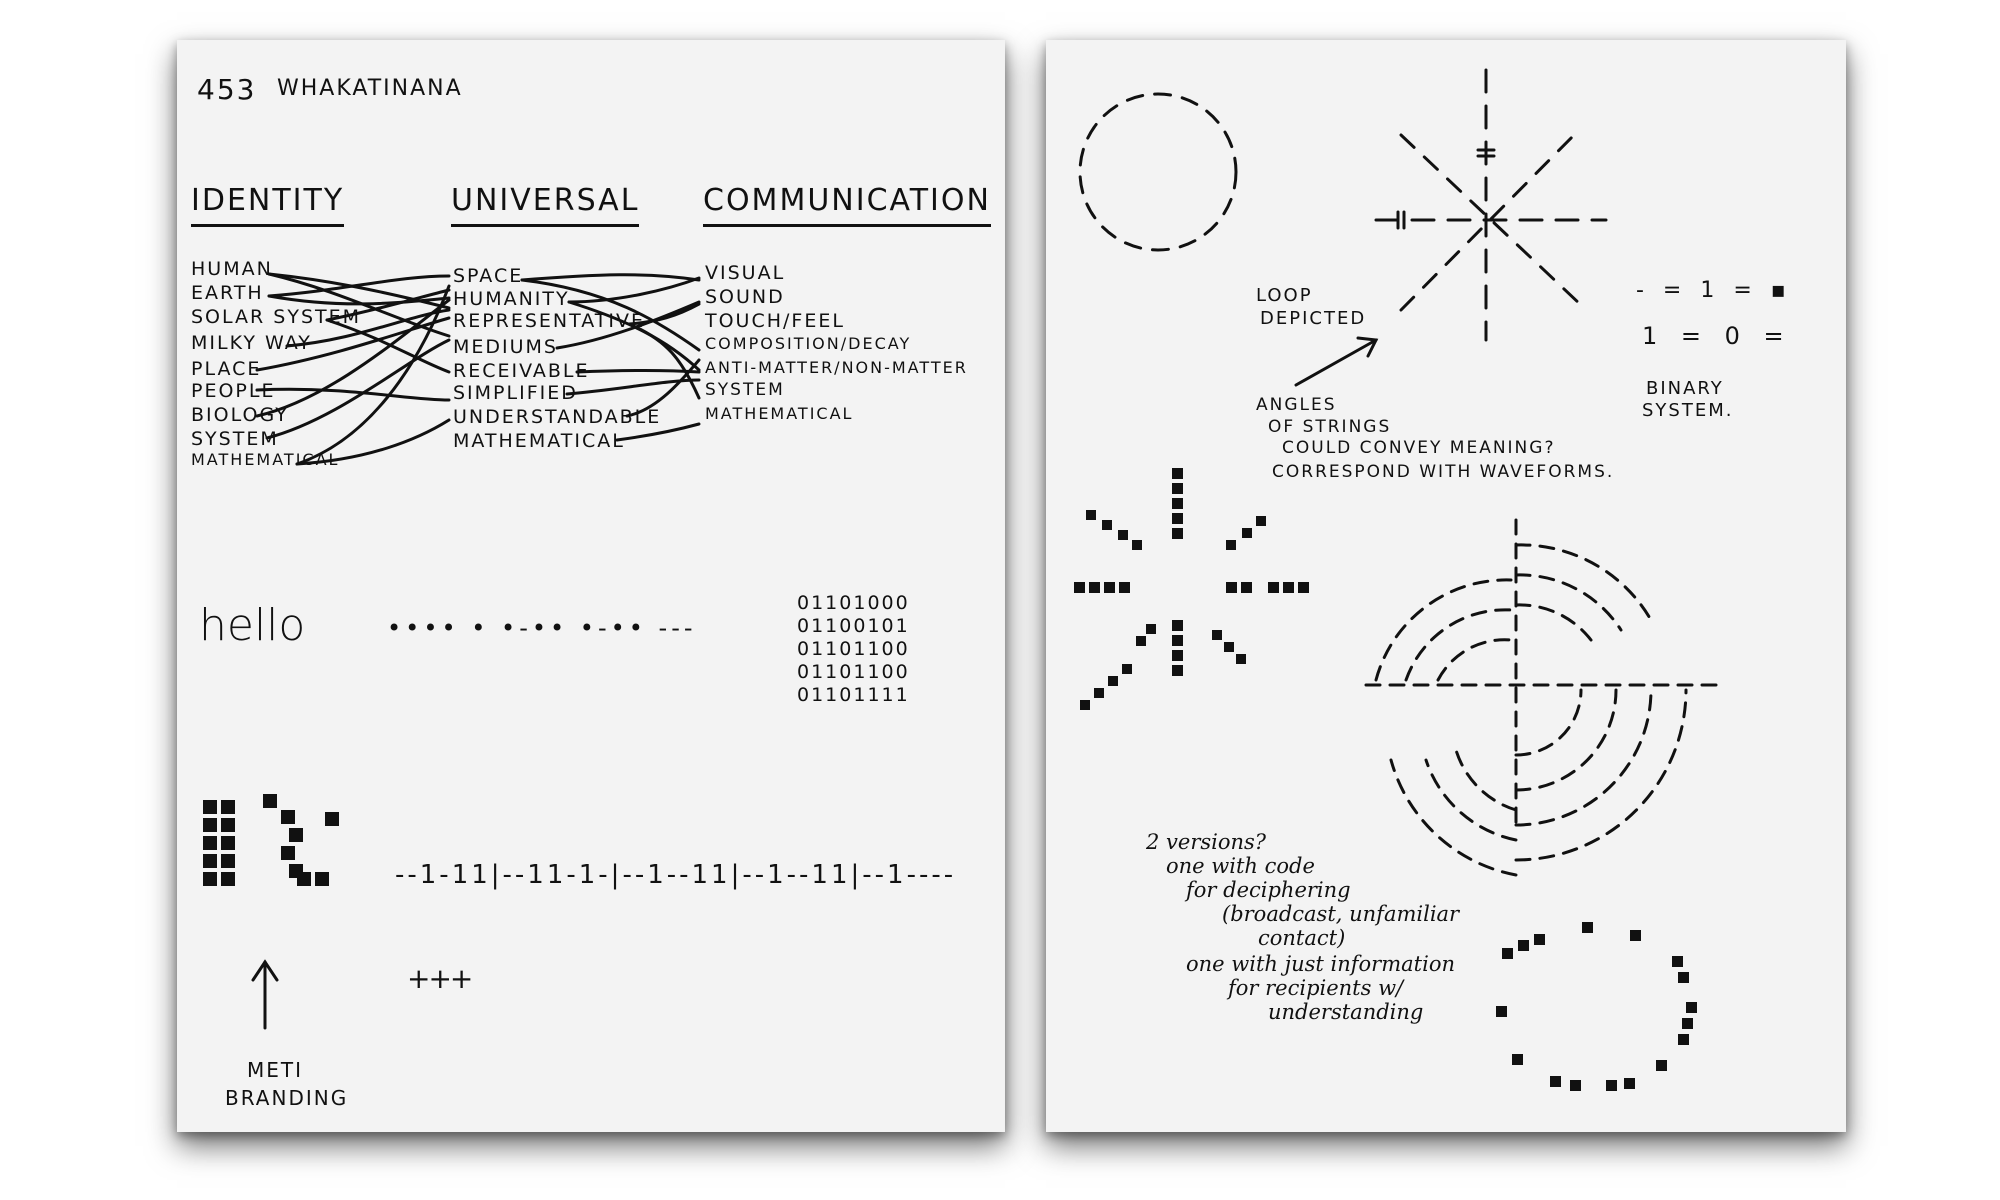  Describe the element at coordinates (1240, 866) in the screenshot. I see `versions-note-line: one with code` at that location.